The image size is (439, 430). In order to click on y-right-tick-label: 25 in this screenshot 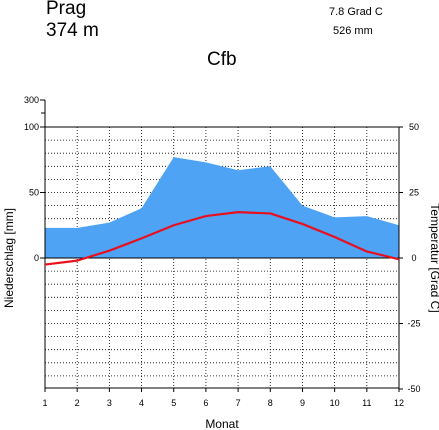, I will do `click(414, 193)`.